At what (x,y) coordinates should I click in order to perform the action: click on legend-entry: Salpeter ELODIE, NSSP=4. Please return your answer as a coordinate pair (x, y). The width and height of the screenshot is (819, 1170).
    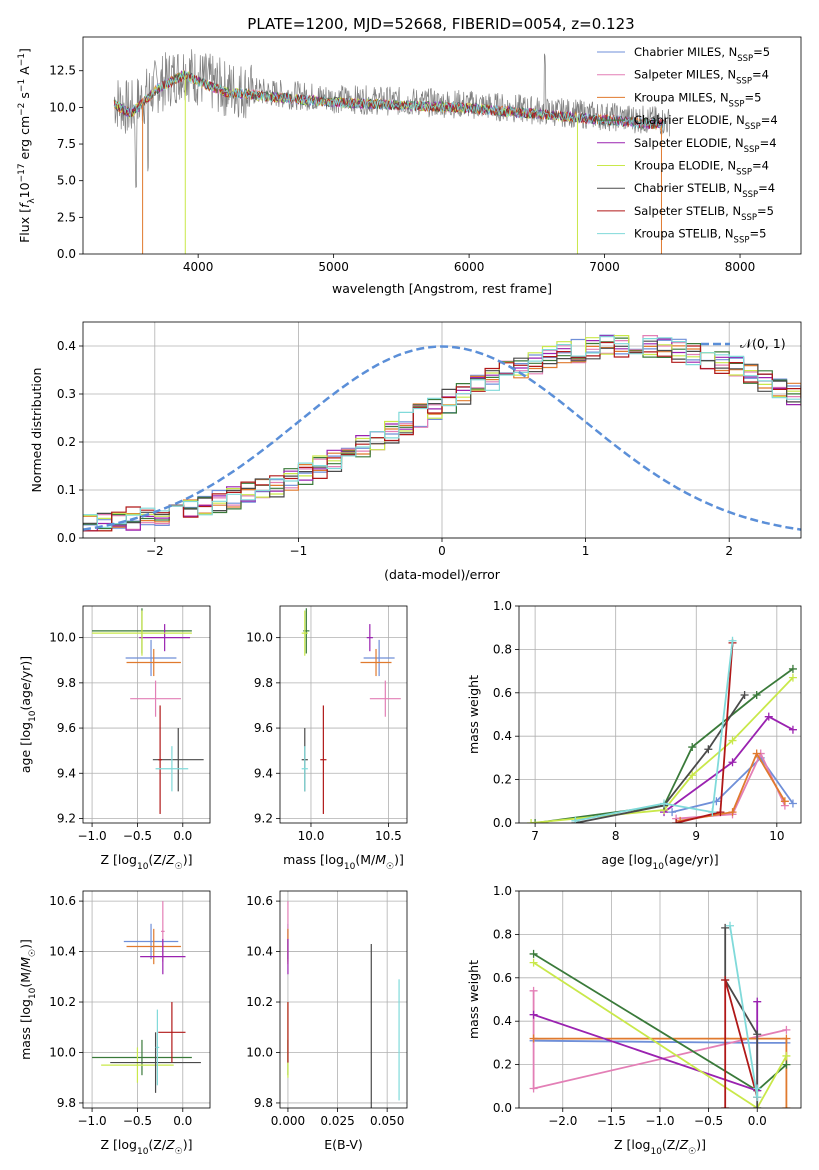
    Looking at the image, I should click on (705, 145).